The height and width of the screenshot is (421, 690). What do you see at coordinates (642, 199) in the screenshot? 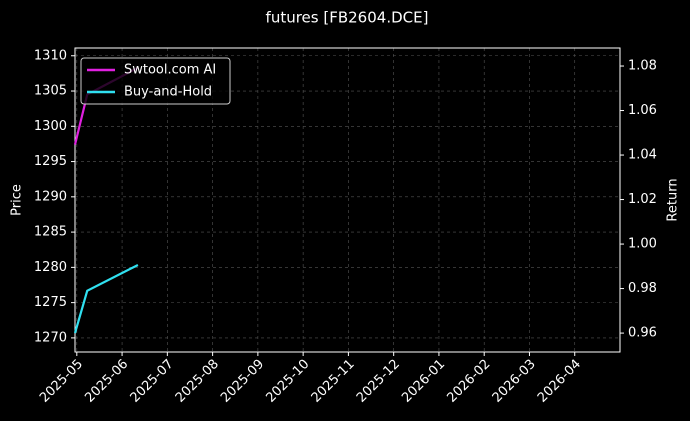
I see `y2-tick-label: 1.02` at bounding box center [642, 199].